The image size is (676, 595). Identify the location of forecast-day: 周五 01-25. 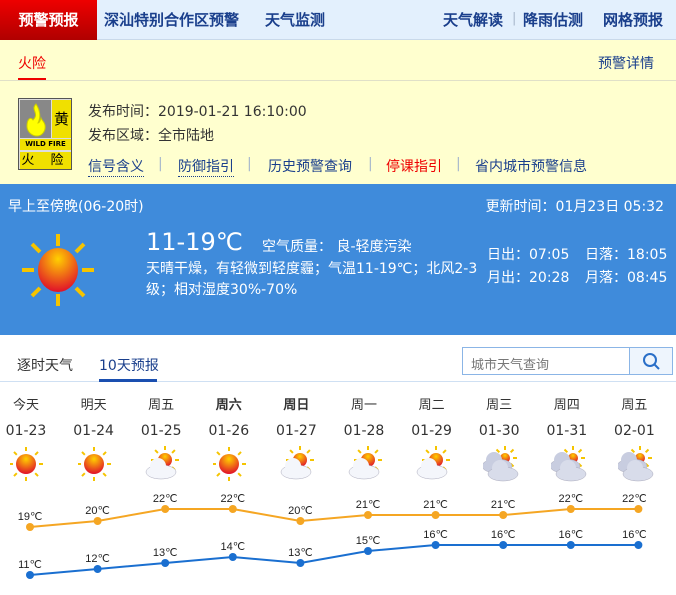
(161, 416).